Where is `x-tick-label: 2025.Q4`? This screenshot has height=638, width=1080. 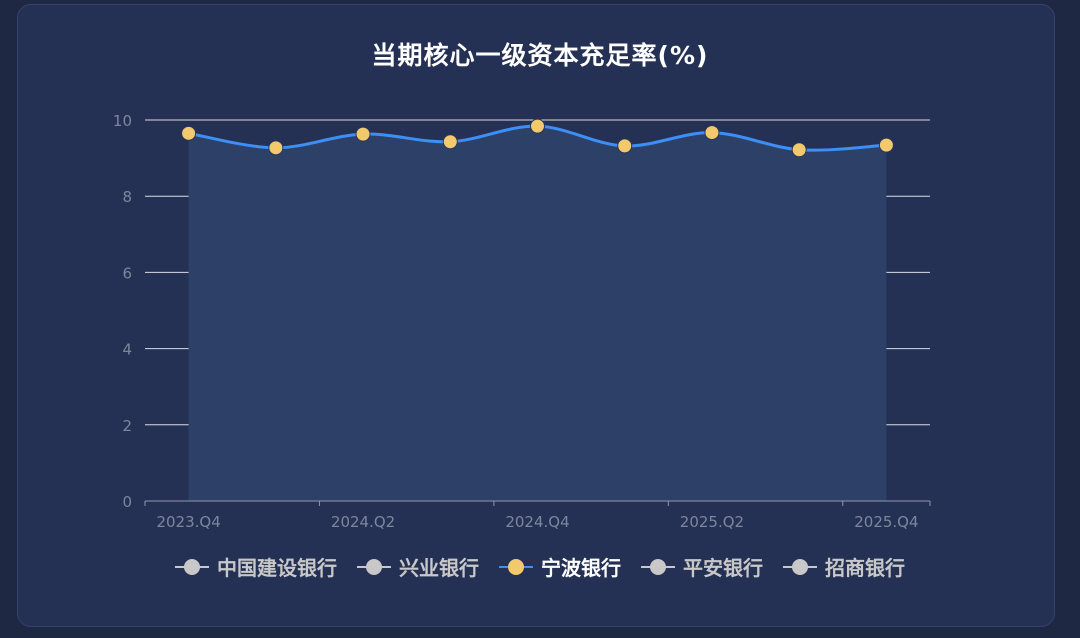 x-tick-label: 2025.Q4 is located at coordinates (886, 522).